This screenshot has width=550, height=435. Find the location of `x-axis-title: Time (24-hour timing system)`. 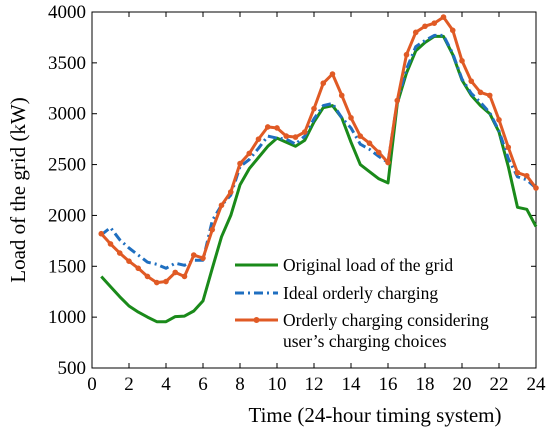

x-axis-title: Time (24-hour timing system) is located at coordinates (375, 415).